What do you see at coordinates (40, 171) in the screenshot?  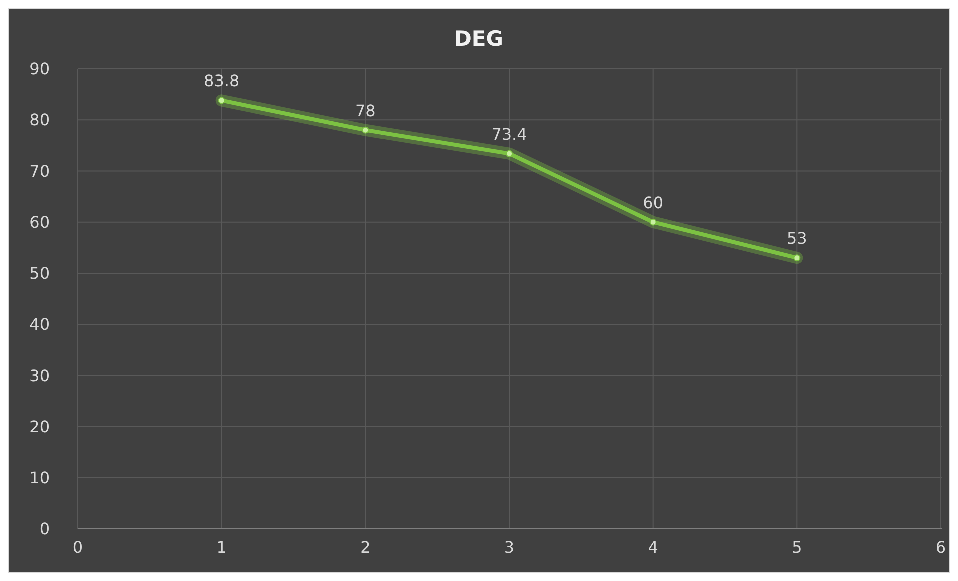 I see `y-tick-label: 70` at bounding box center [40, 171].